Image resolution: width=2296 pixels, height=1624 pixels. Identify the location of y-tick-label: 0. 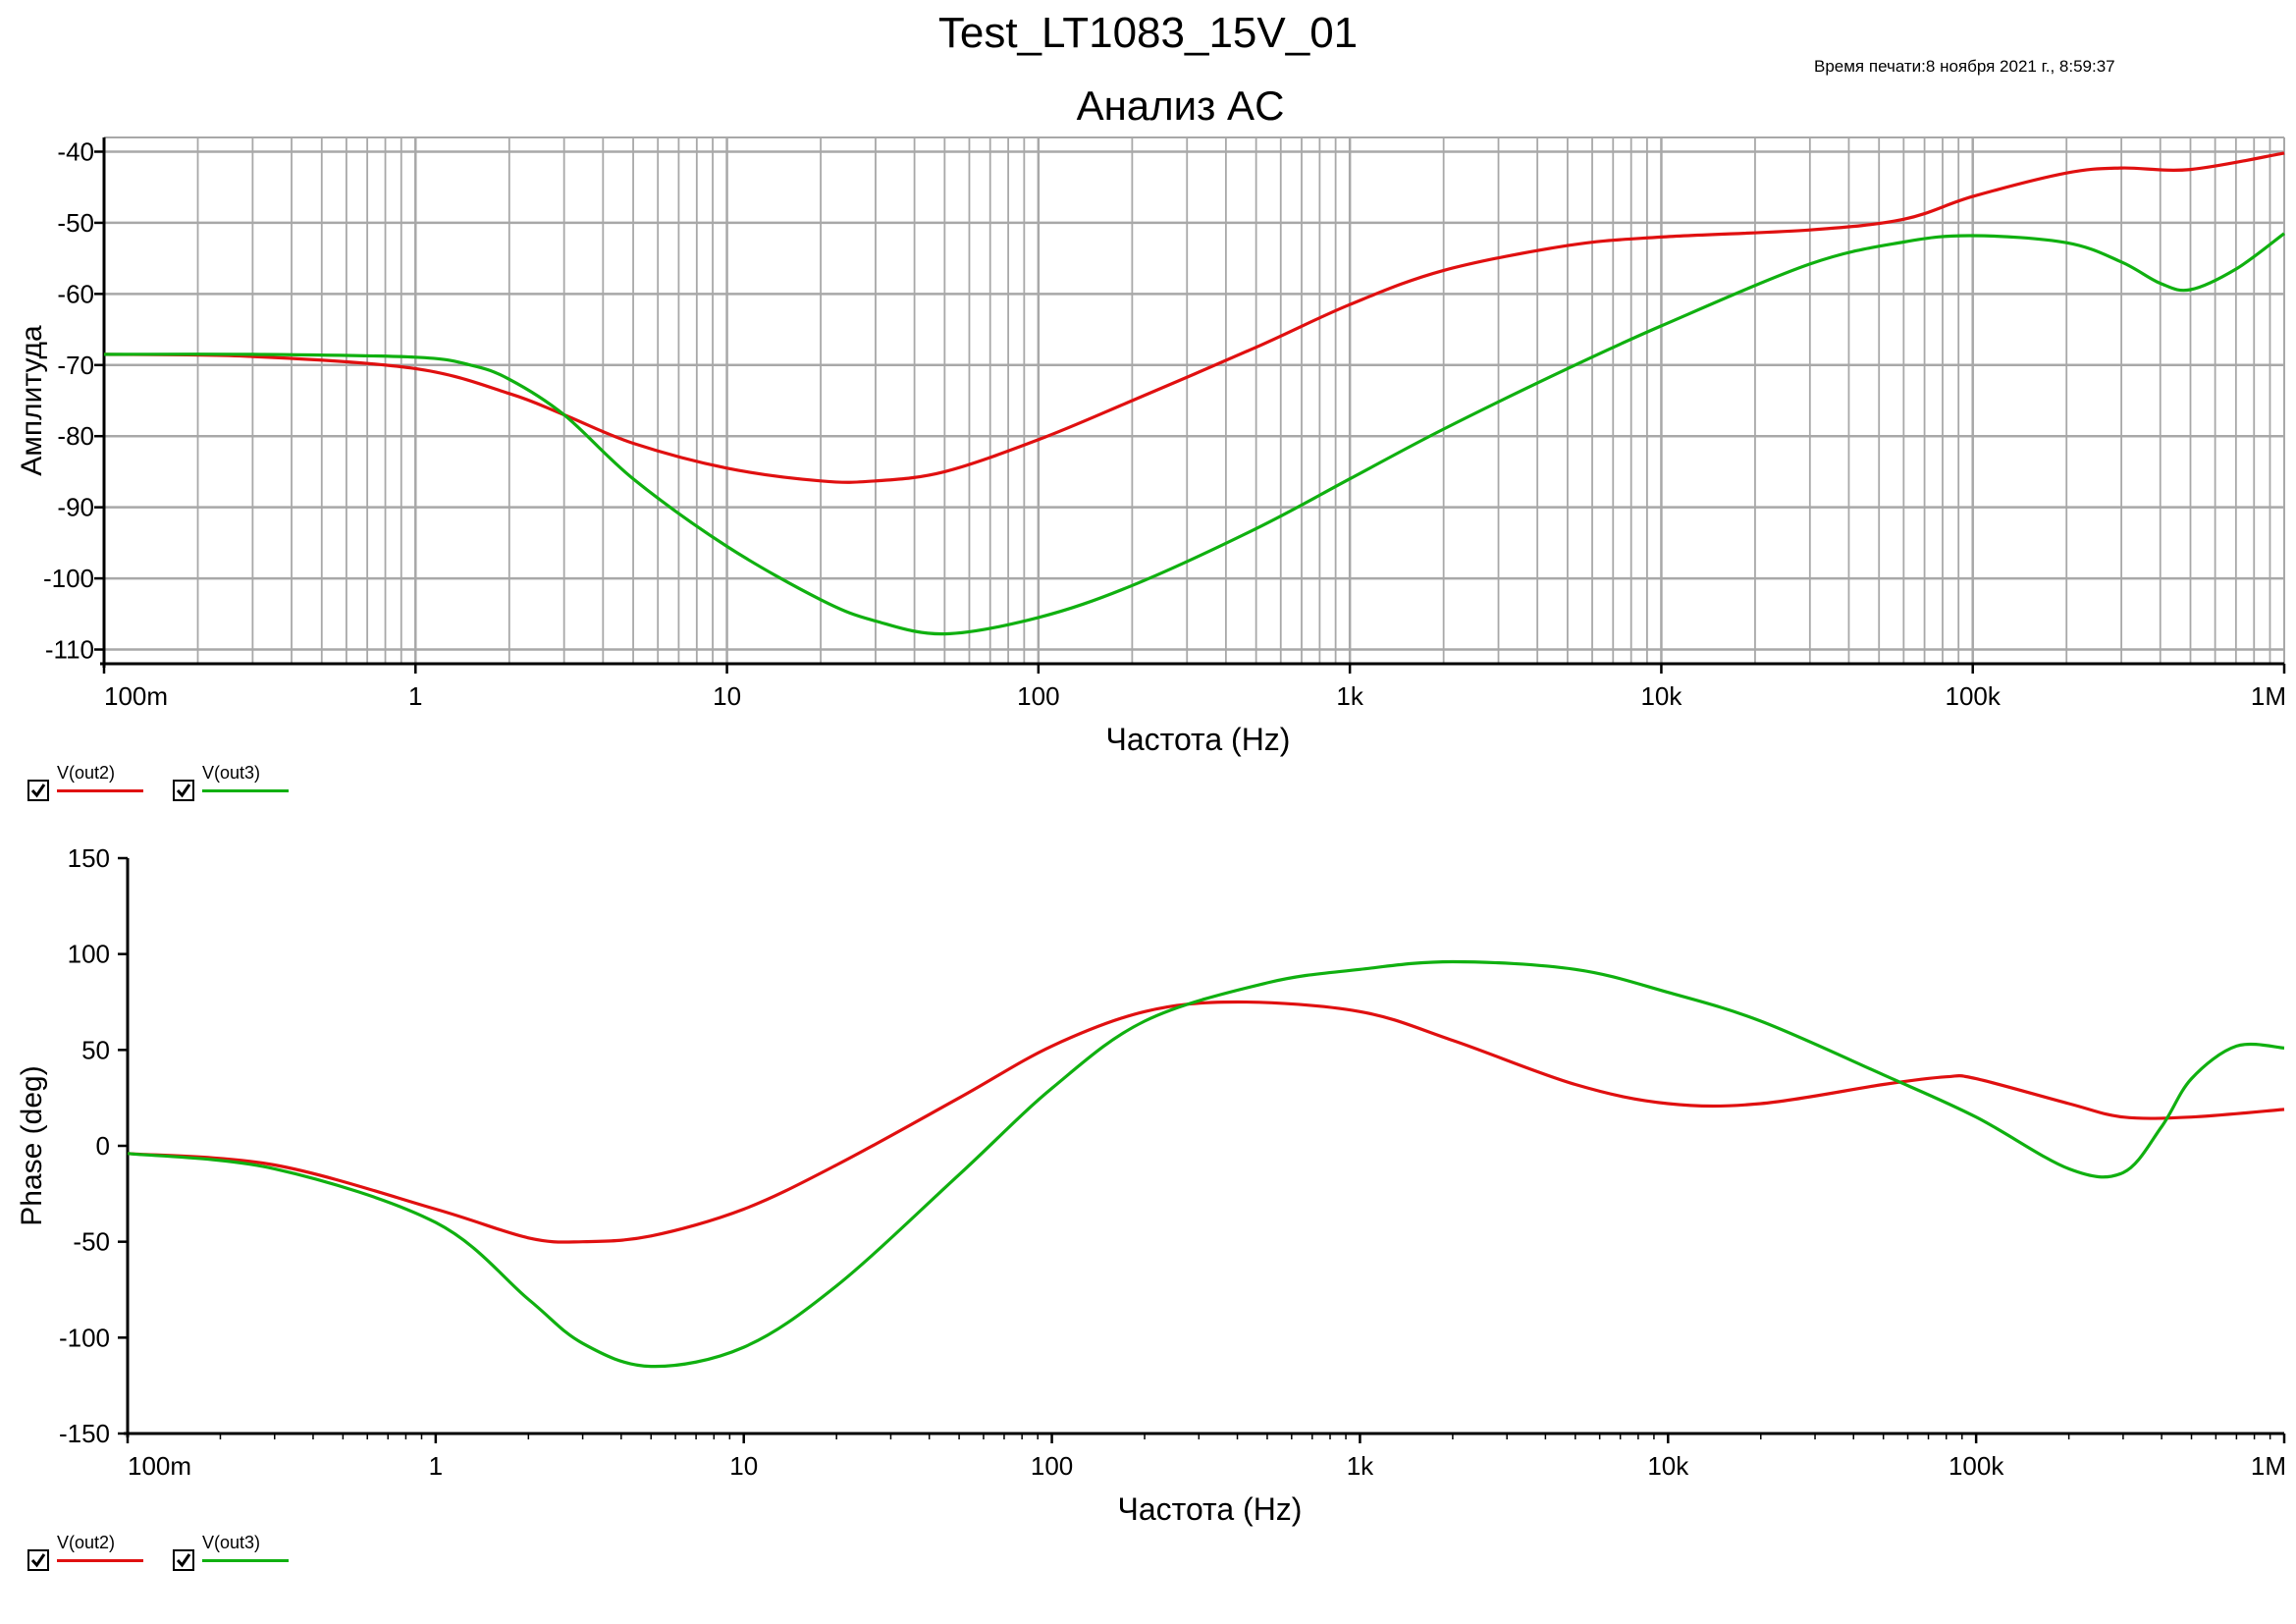
(103, 1146).